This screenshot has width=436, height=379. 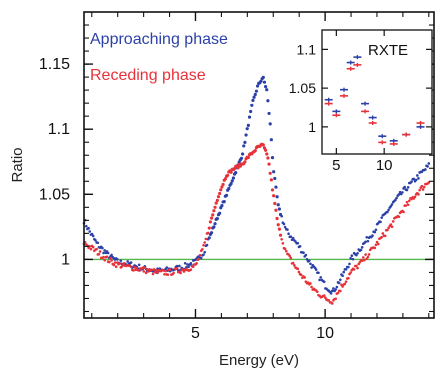 I want to click on legend: Approaching phase Receding phase, so click(x=159, y=57).